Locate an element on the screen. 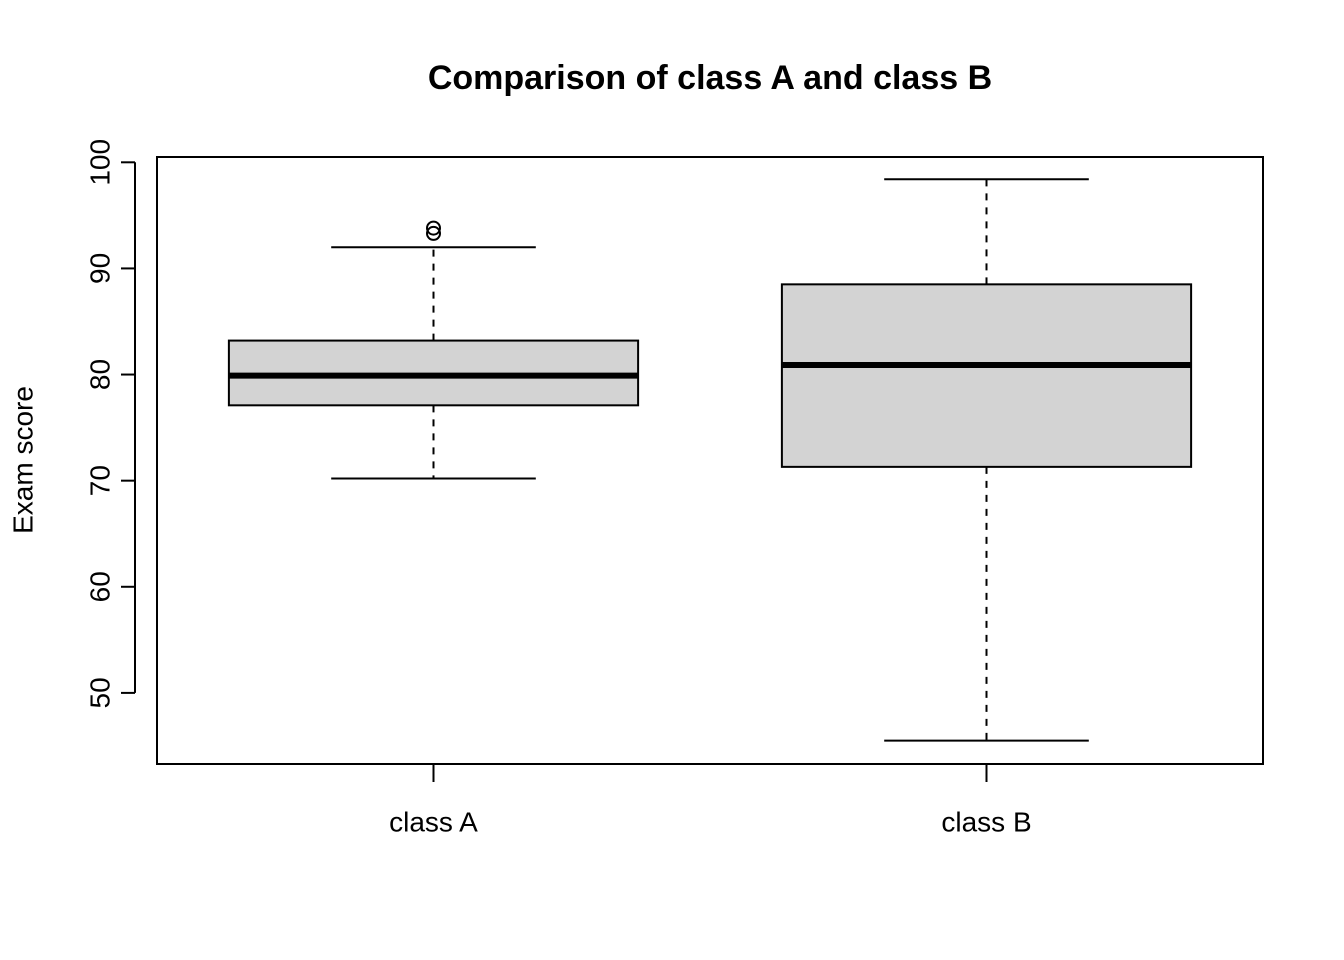 The width and height of the screenshot is (1344, 960). y-tick-label: 90 is located at coordinates (99, 268).